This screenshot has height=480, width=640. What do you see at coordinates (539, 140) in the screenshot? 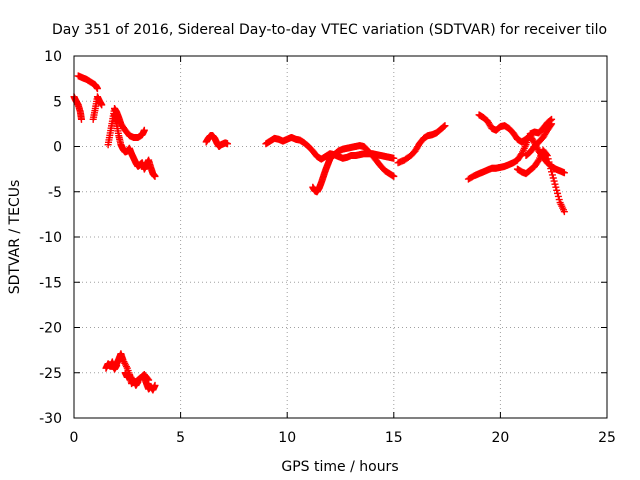
I see `series-s17` at bounding box center [539, 140].